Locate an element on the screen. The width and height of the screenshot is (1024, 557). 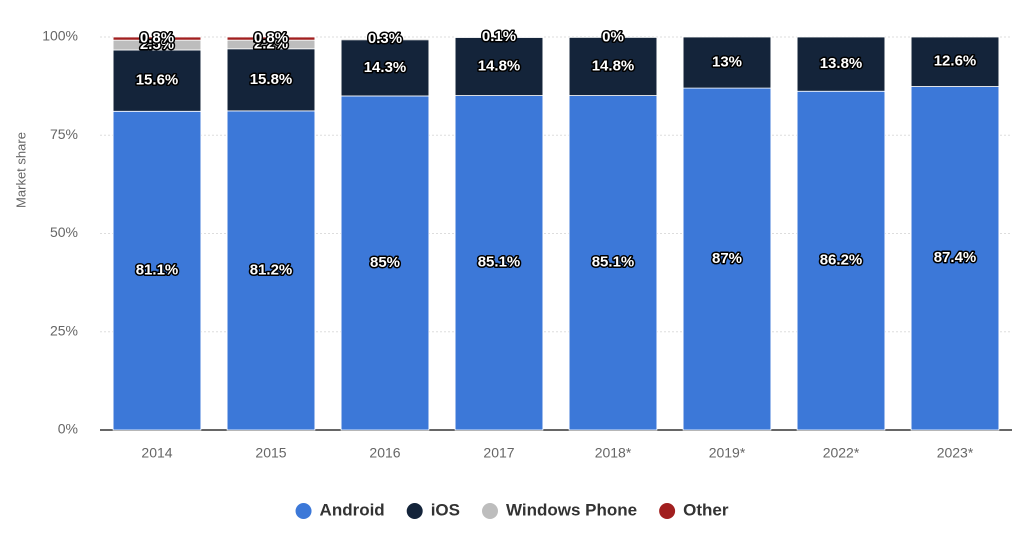
data-label: 0.3% is located at coordinates (385, 38).